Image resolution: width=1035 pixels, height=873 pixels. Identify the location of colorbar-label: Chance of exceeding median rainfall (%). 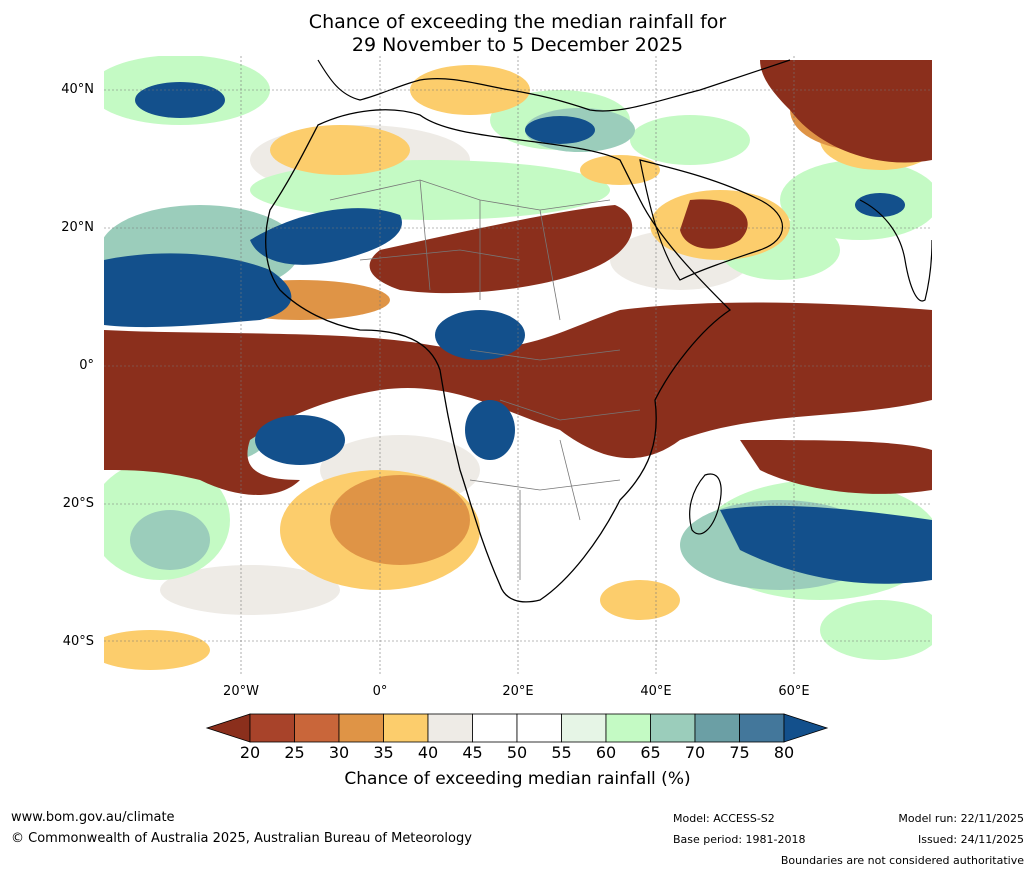
(517, 779).